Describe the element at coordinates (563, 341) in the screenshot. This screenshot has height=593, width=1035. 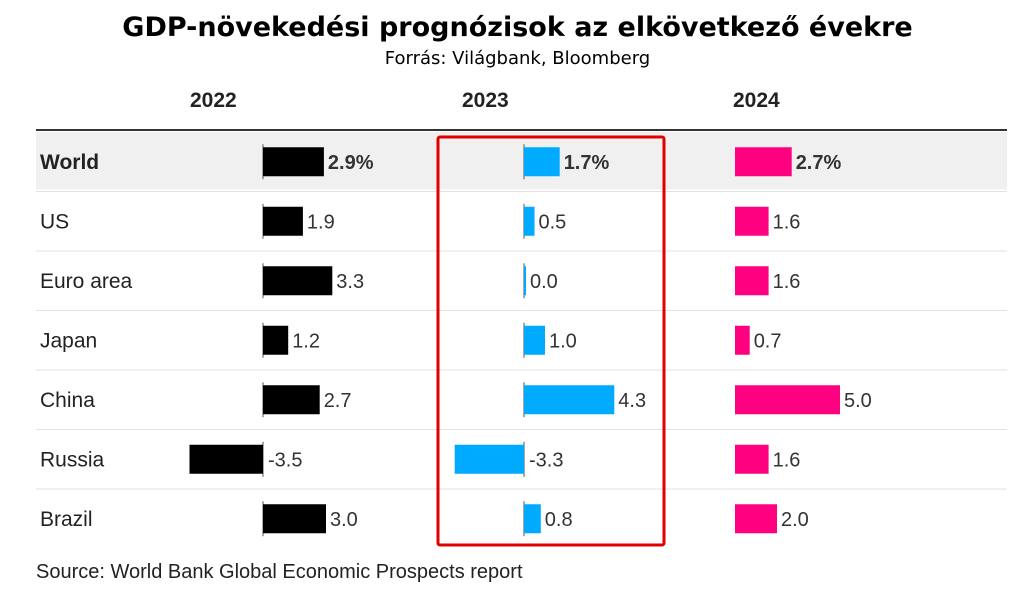
I see `data-label: 1.0` at that location.